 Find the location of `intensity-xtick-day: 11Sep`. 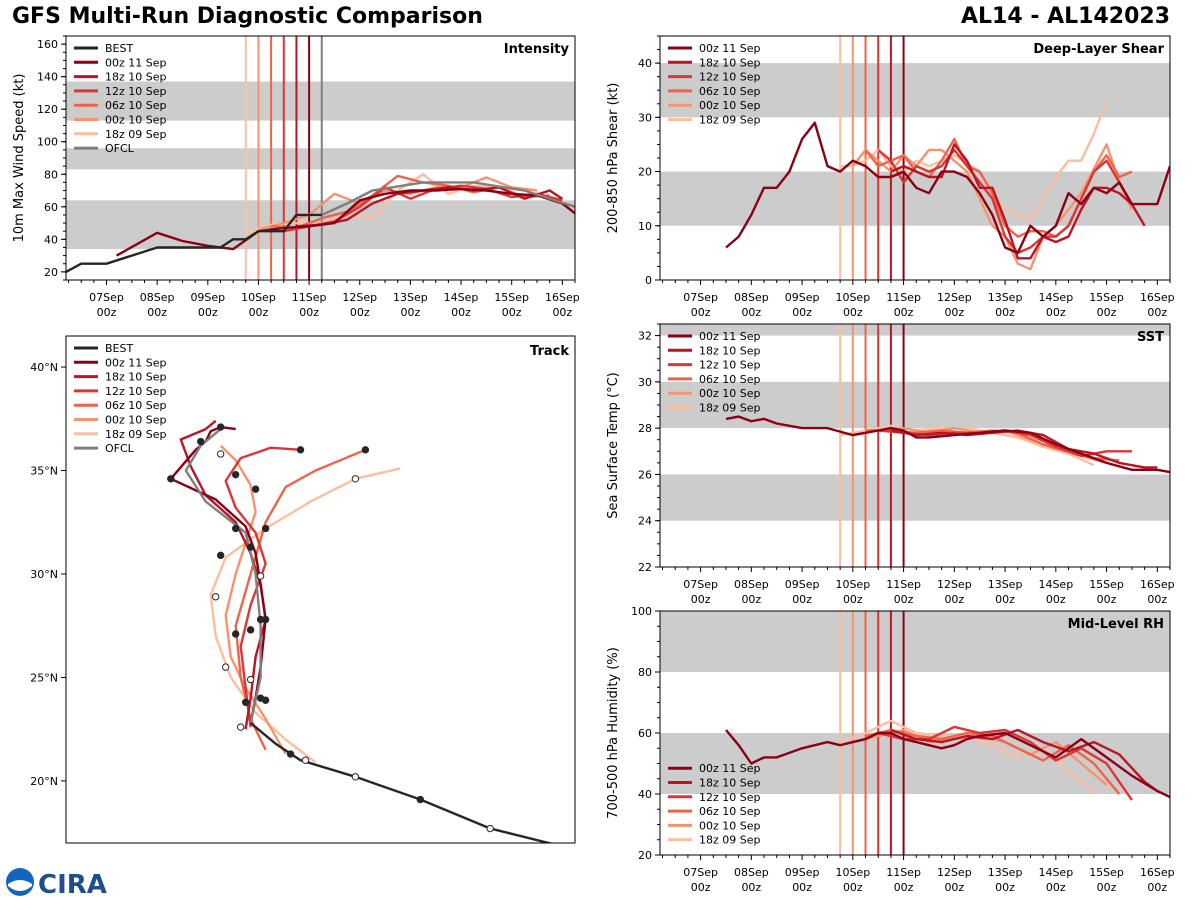

intensity-xtick-day: 11Sep is located at coordinates (309, 297).